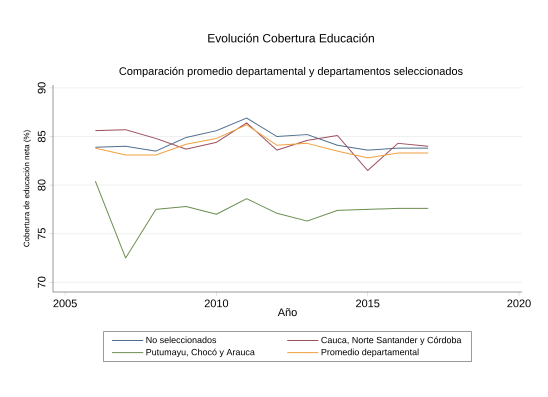 This screenshot has height=397, width=548. What do you see at coordinates (391, 340) in the screenshot?
I see `legend-label: Cauca, Norte Santander y Córdoba` at bounding box center [391, 340].